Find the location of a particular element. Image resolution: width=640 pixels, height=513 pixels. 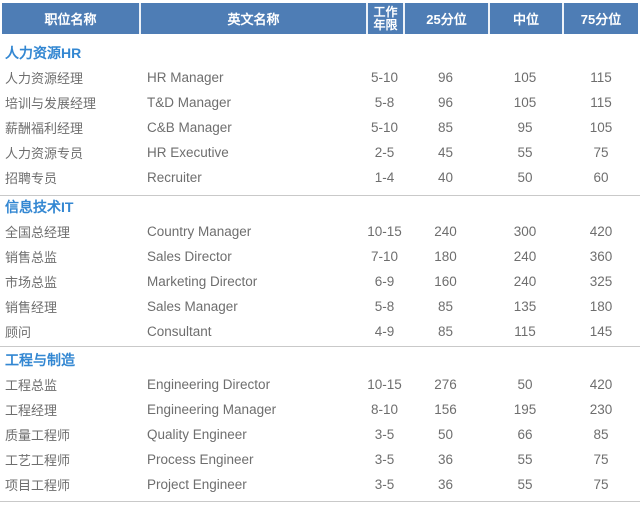

cell-years: 4-9 is located at coordinates (384, 331).